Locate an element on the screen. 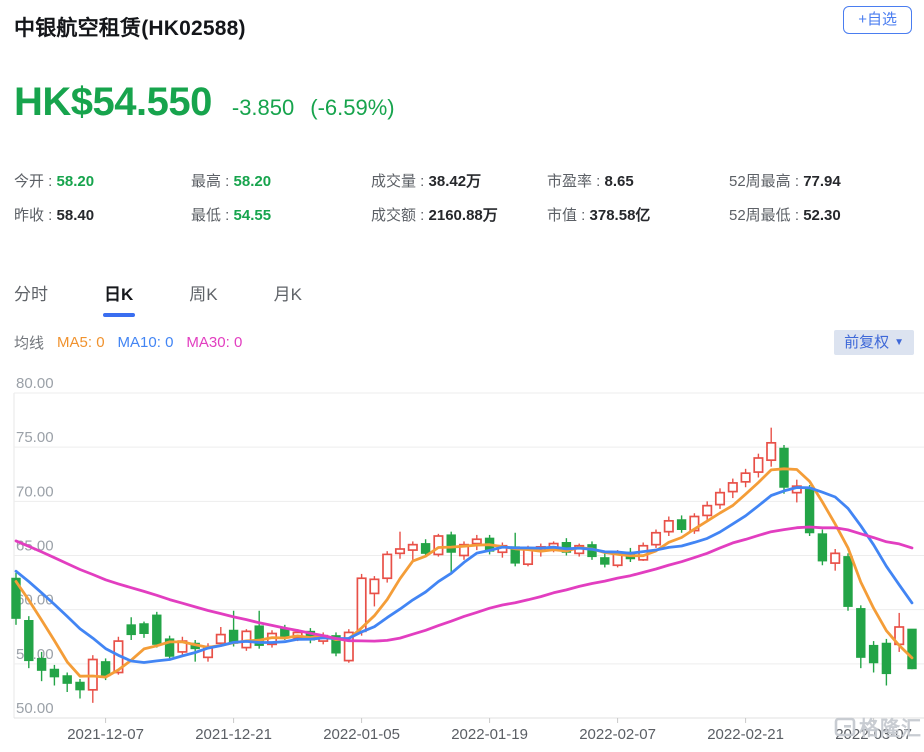 Image resolution: width=924 pixels, height=752 pixels. ma-legend-item: MA5: 0 is located at coordinates (81, 342).